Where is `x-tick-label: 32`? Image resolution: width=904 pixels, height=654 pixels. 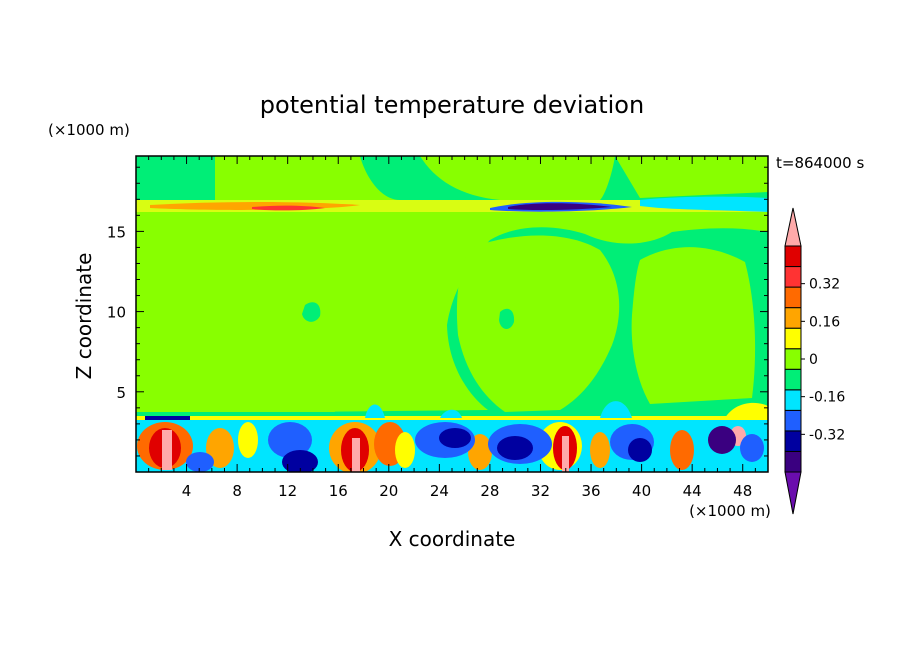
x-tick-label: 32 is located at coordinates (540, 491).